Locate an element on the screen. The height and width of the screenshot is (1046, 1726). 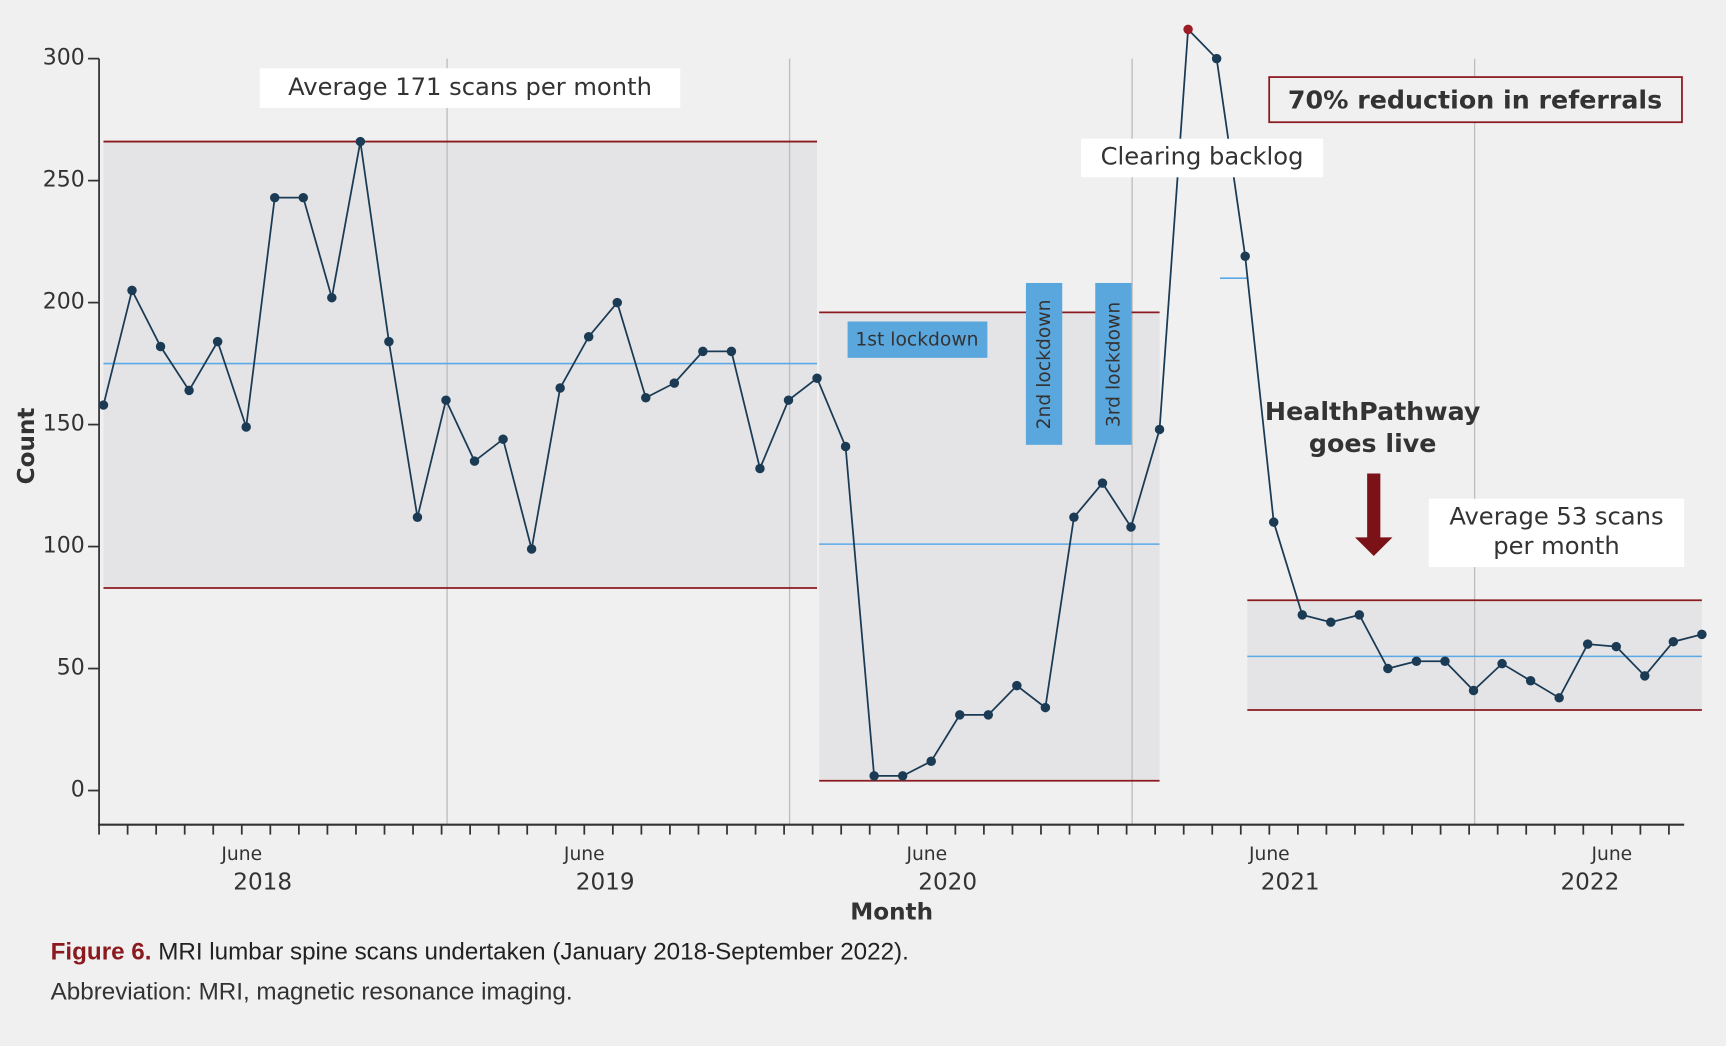
y-tick-label: 250 is located at coordinates (64, 180).